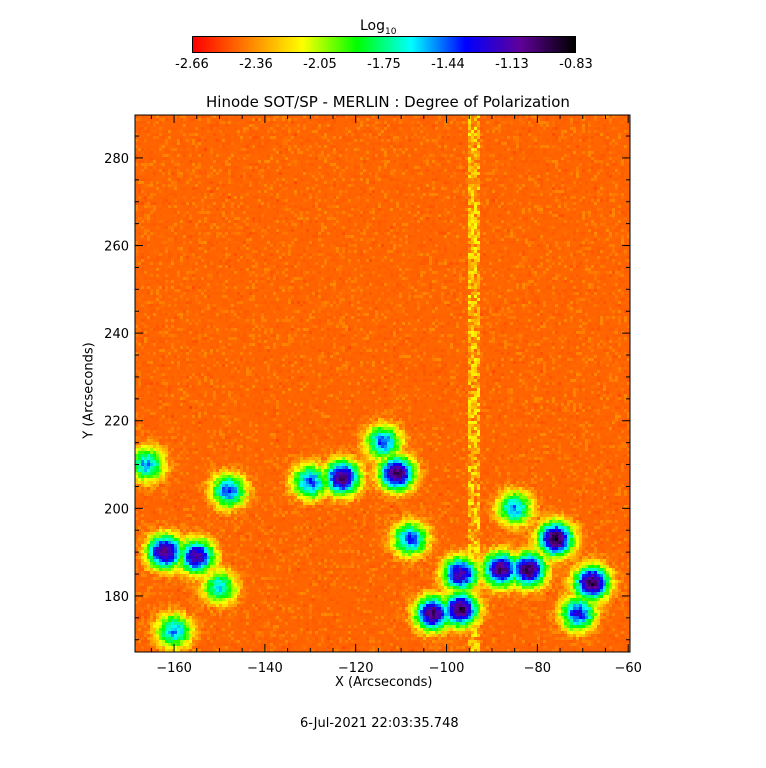 This screenshot has width=766, height=768. What do you see at coordinates (116, 422) in the screenshot?
I see `y-tick-label: 220` at bounding box center [116, 422].